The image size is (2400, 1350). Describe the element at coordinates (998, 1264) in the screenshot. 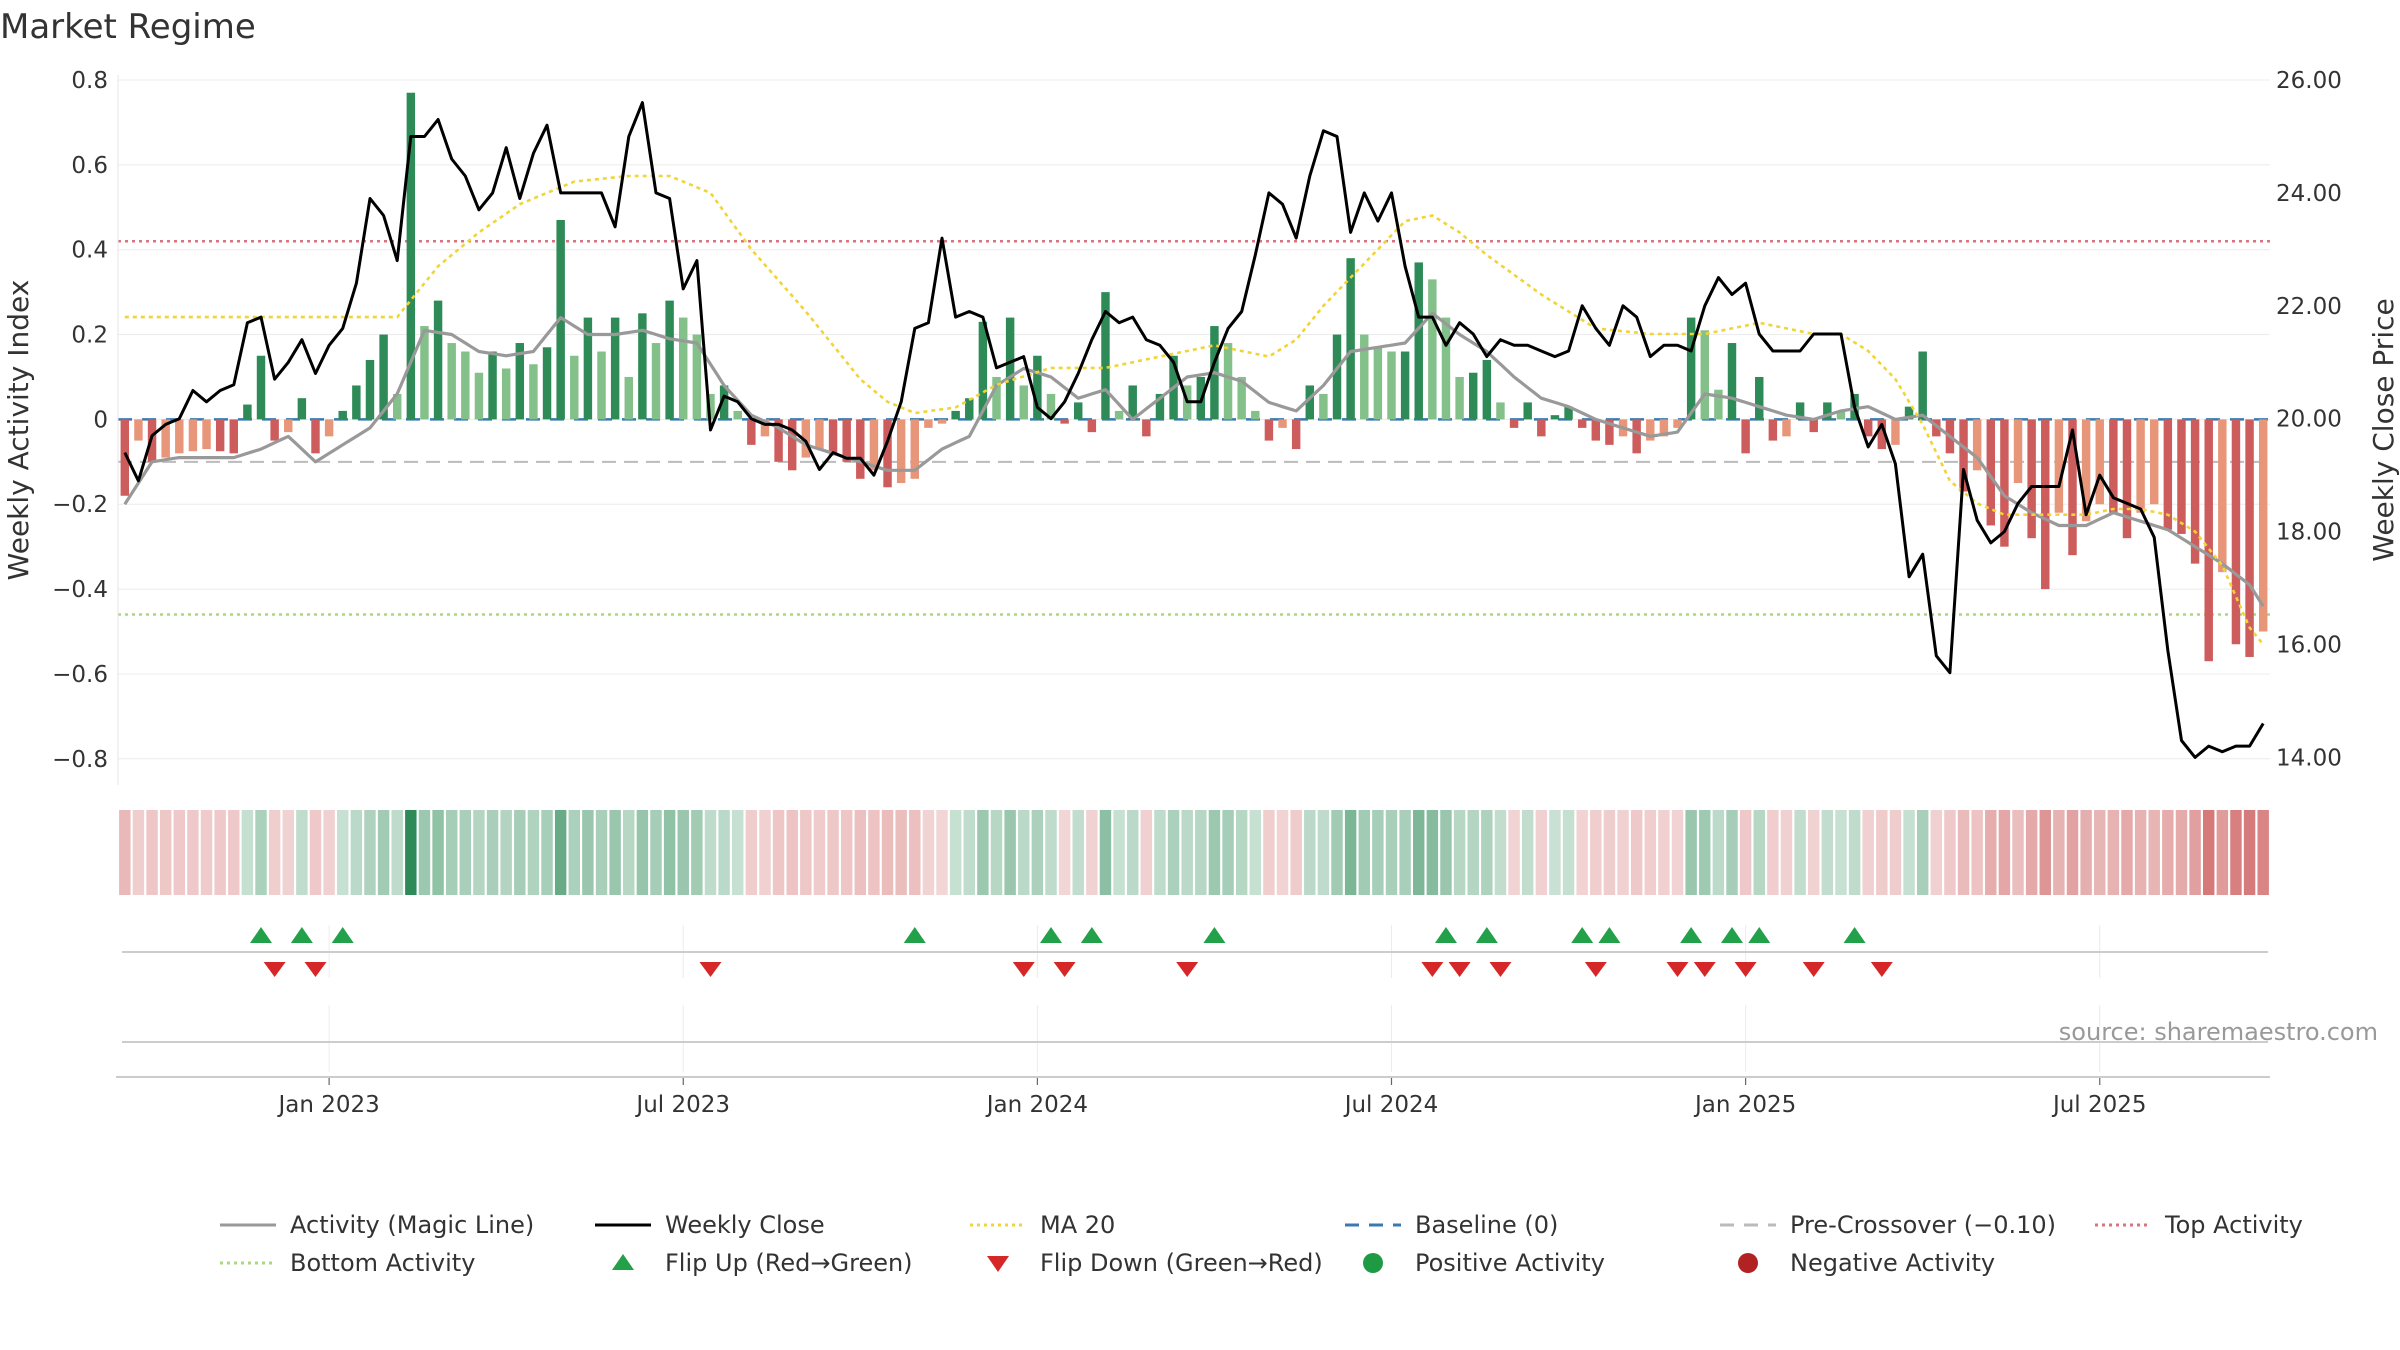

I see `legend-swatch` at that location.